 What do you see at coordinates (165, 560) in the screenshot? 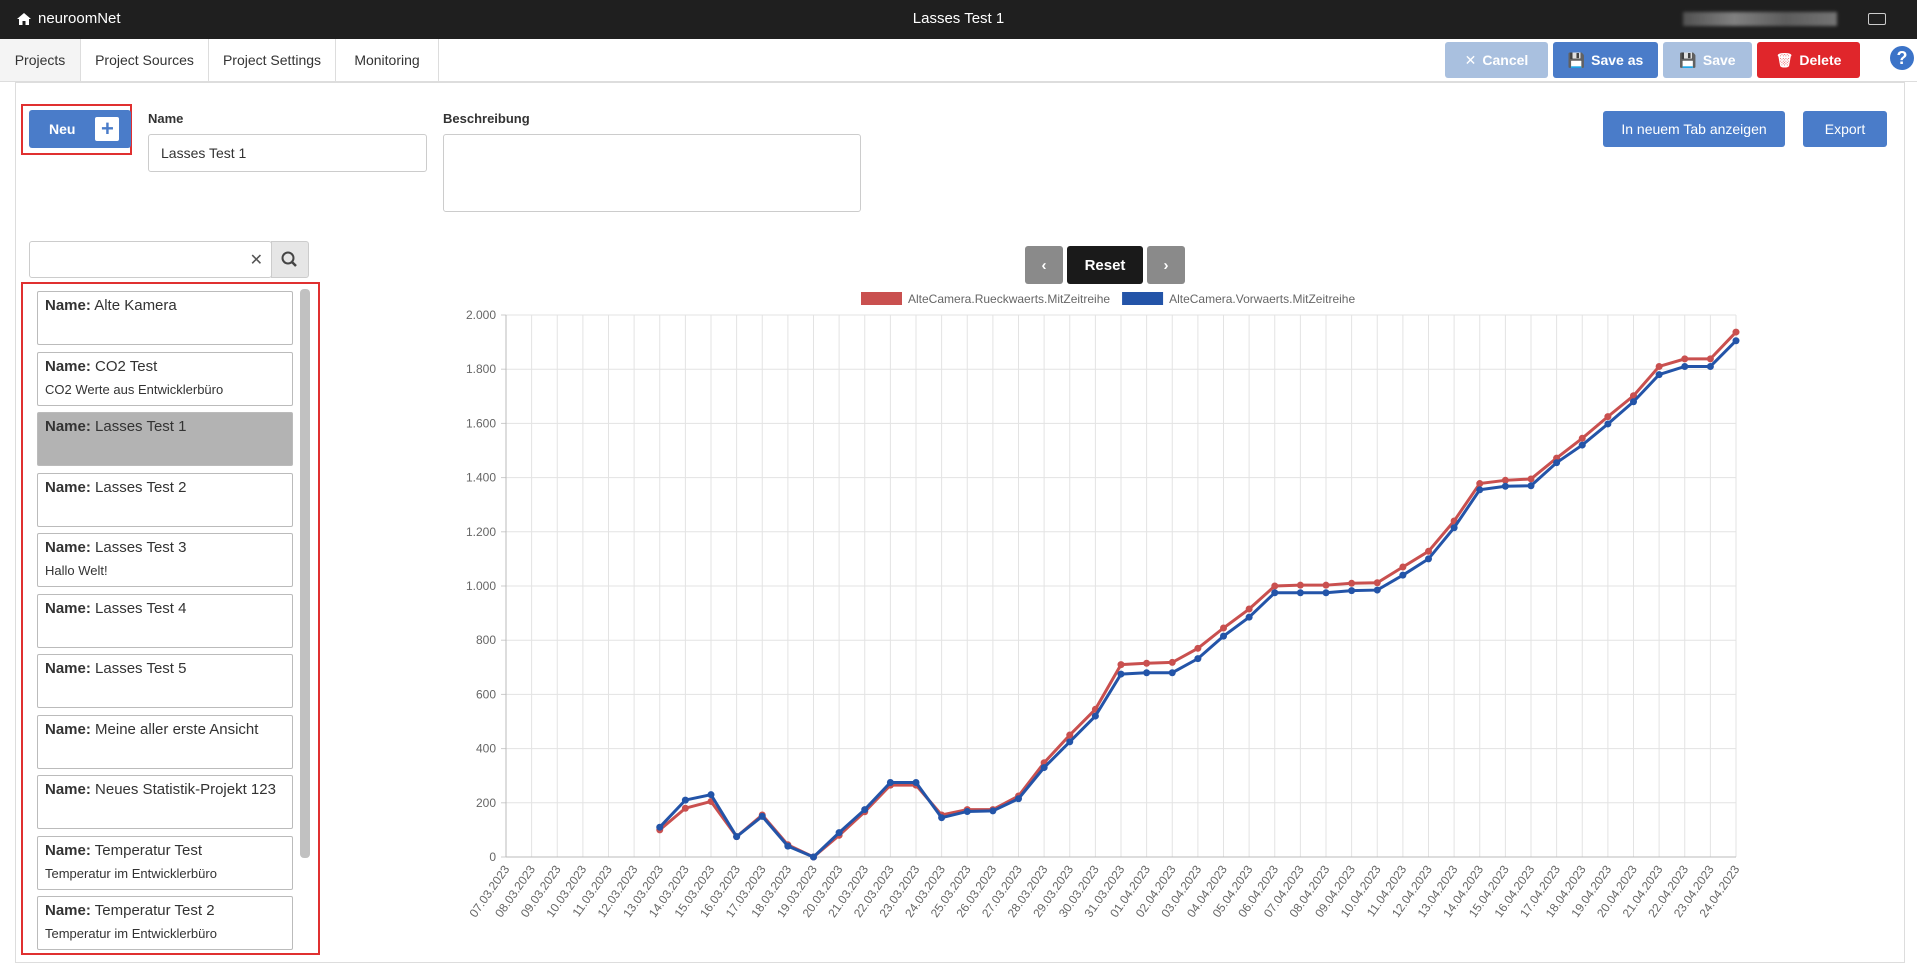
I see `project-item: Name: Lasses Test 3 Hallo Welt!` at bounding box center [165, 560].